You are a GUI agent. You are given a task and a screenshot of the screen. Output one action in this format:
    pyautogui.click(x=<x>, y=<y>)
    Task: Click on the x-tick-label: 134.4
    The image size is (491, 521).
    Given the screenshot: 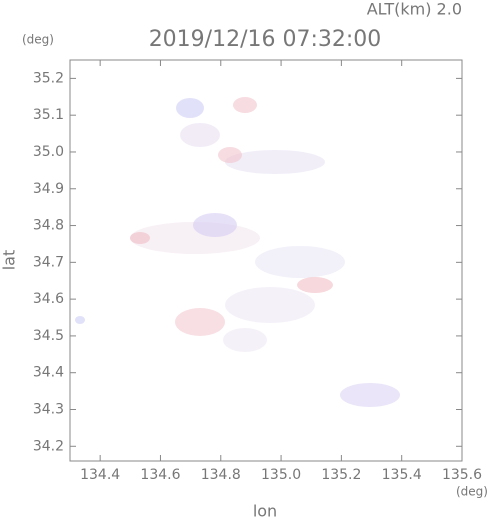 What is the action you would take?
    pyautogui.click(x=100, y=475)
    